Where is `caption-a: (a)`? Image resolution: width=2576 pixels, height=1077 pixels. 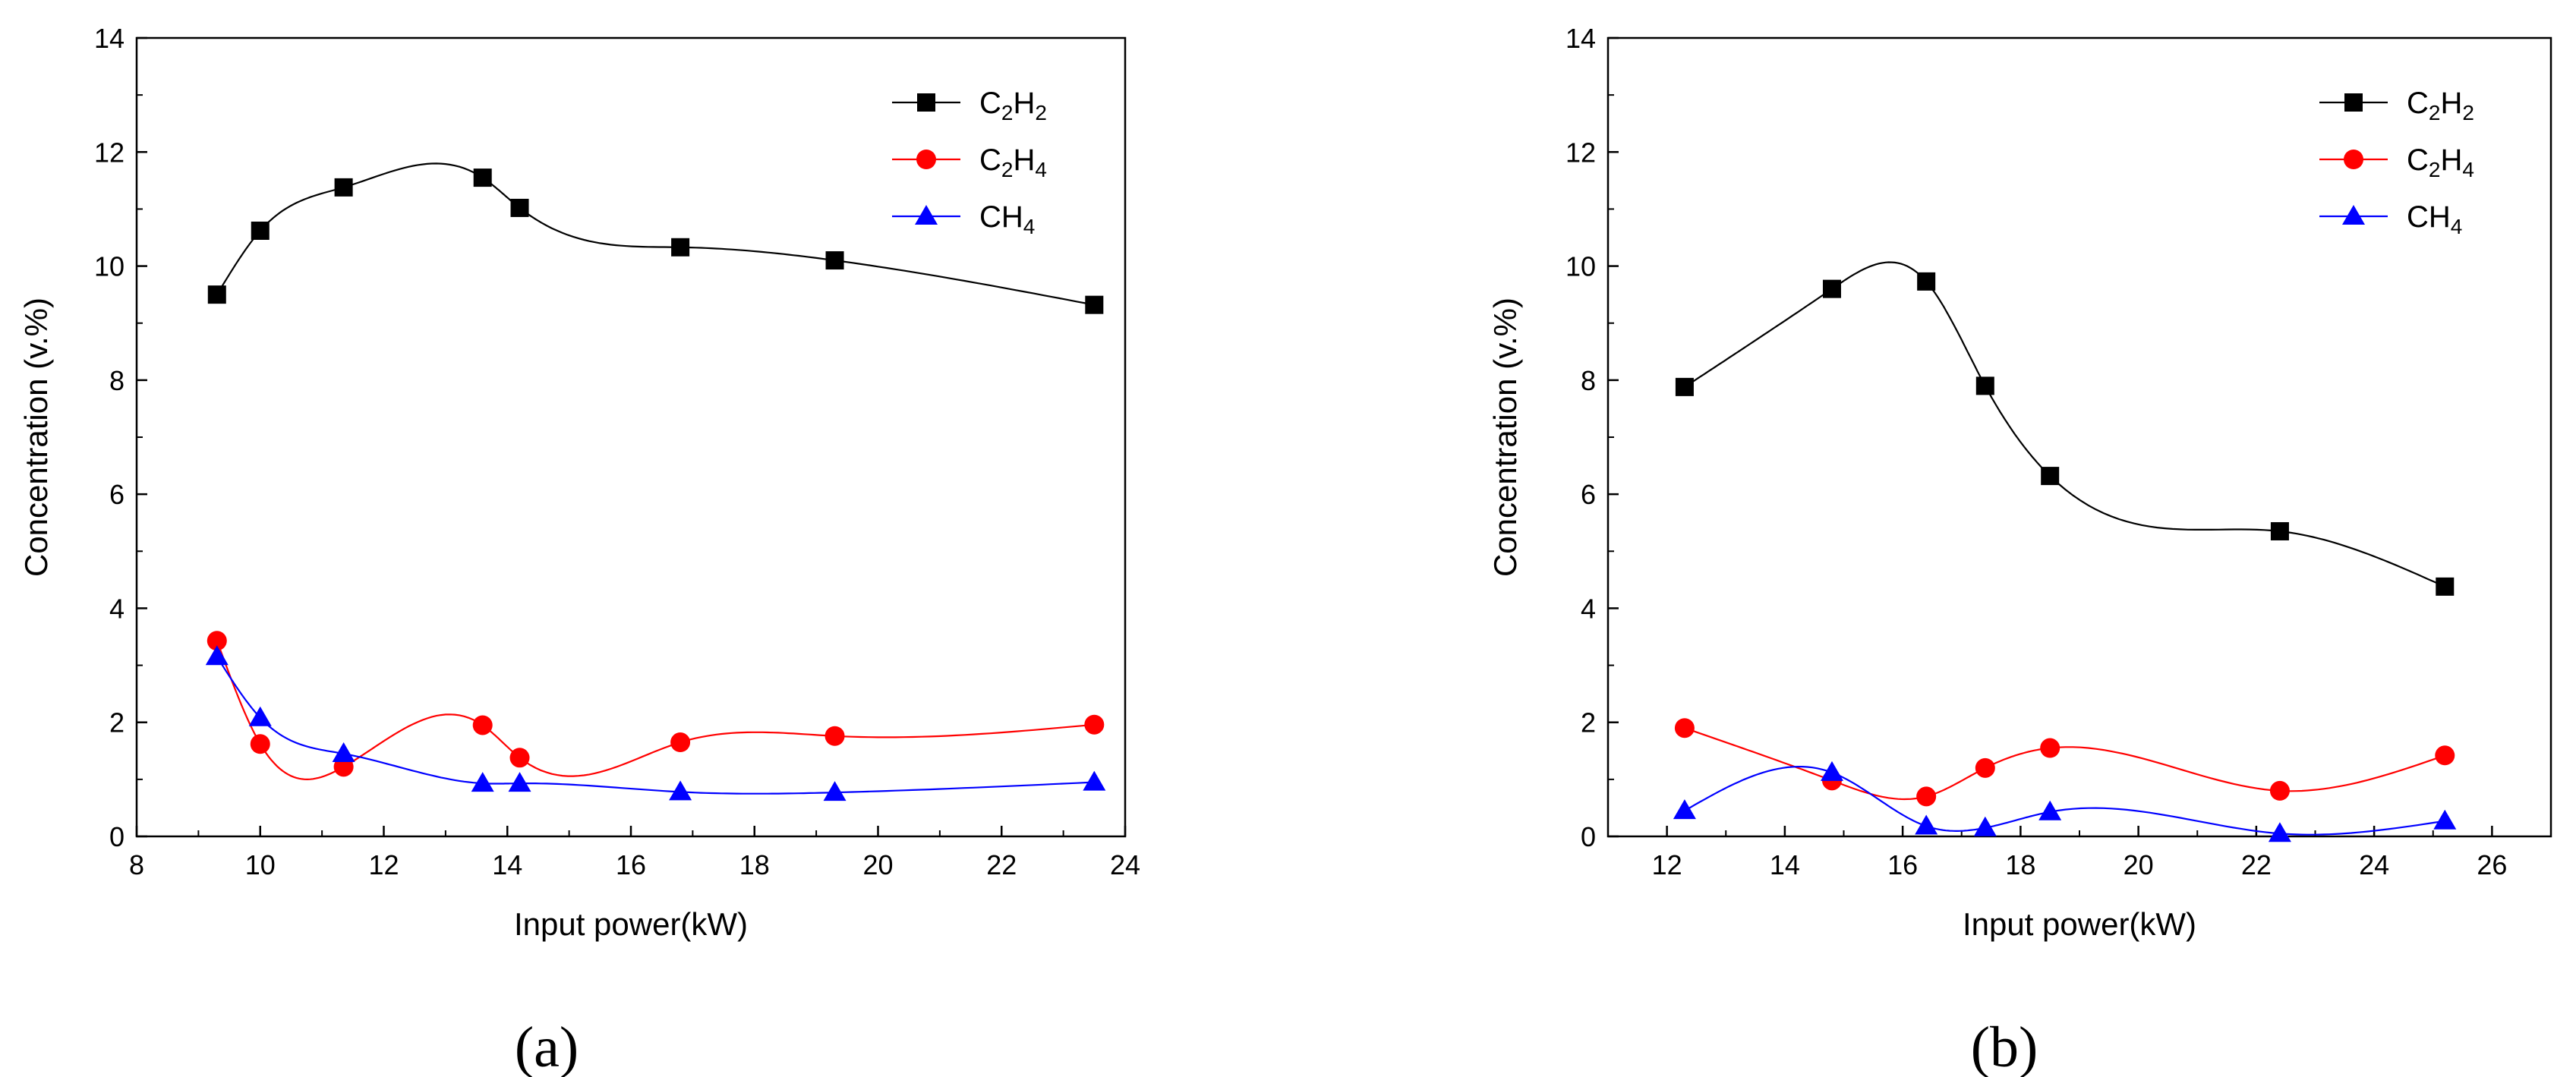 caption-a: (a) is located at coordinates (547, 1047).